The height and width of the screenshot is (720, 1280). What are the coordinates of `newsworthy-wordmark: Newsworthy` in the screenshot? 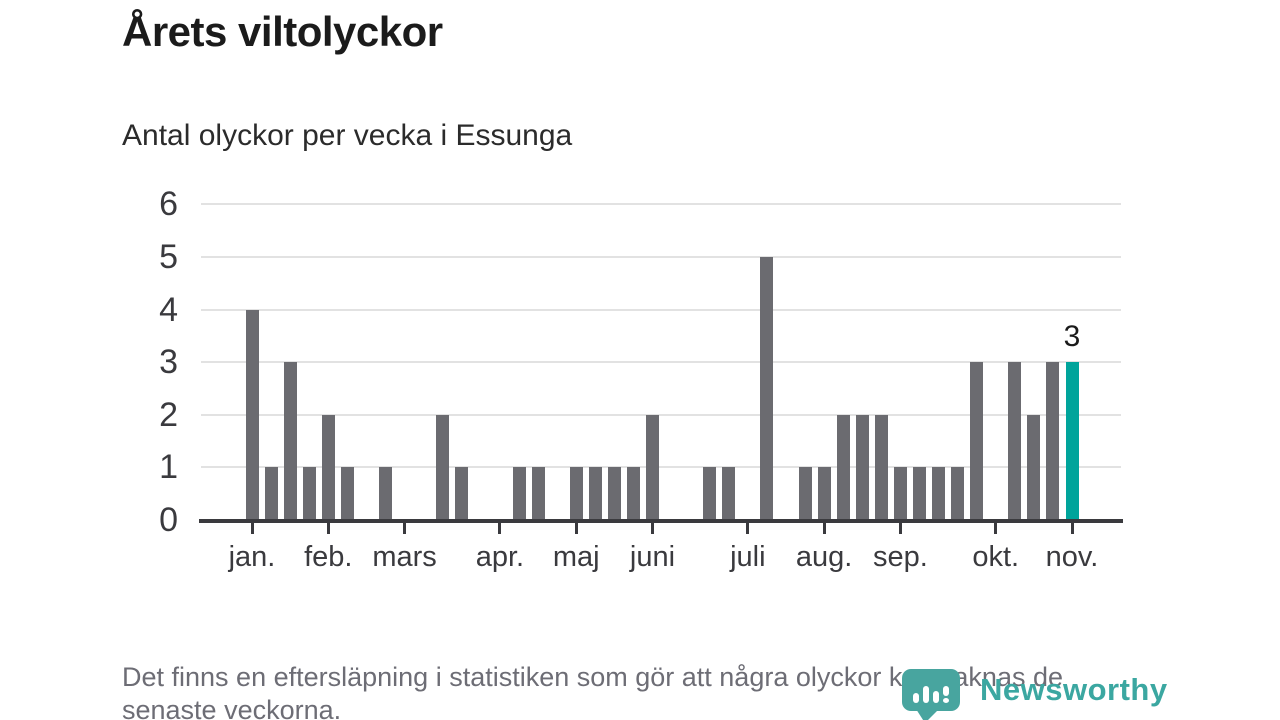 It's located at (1074, 689).